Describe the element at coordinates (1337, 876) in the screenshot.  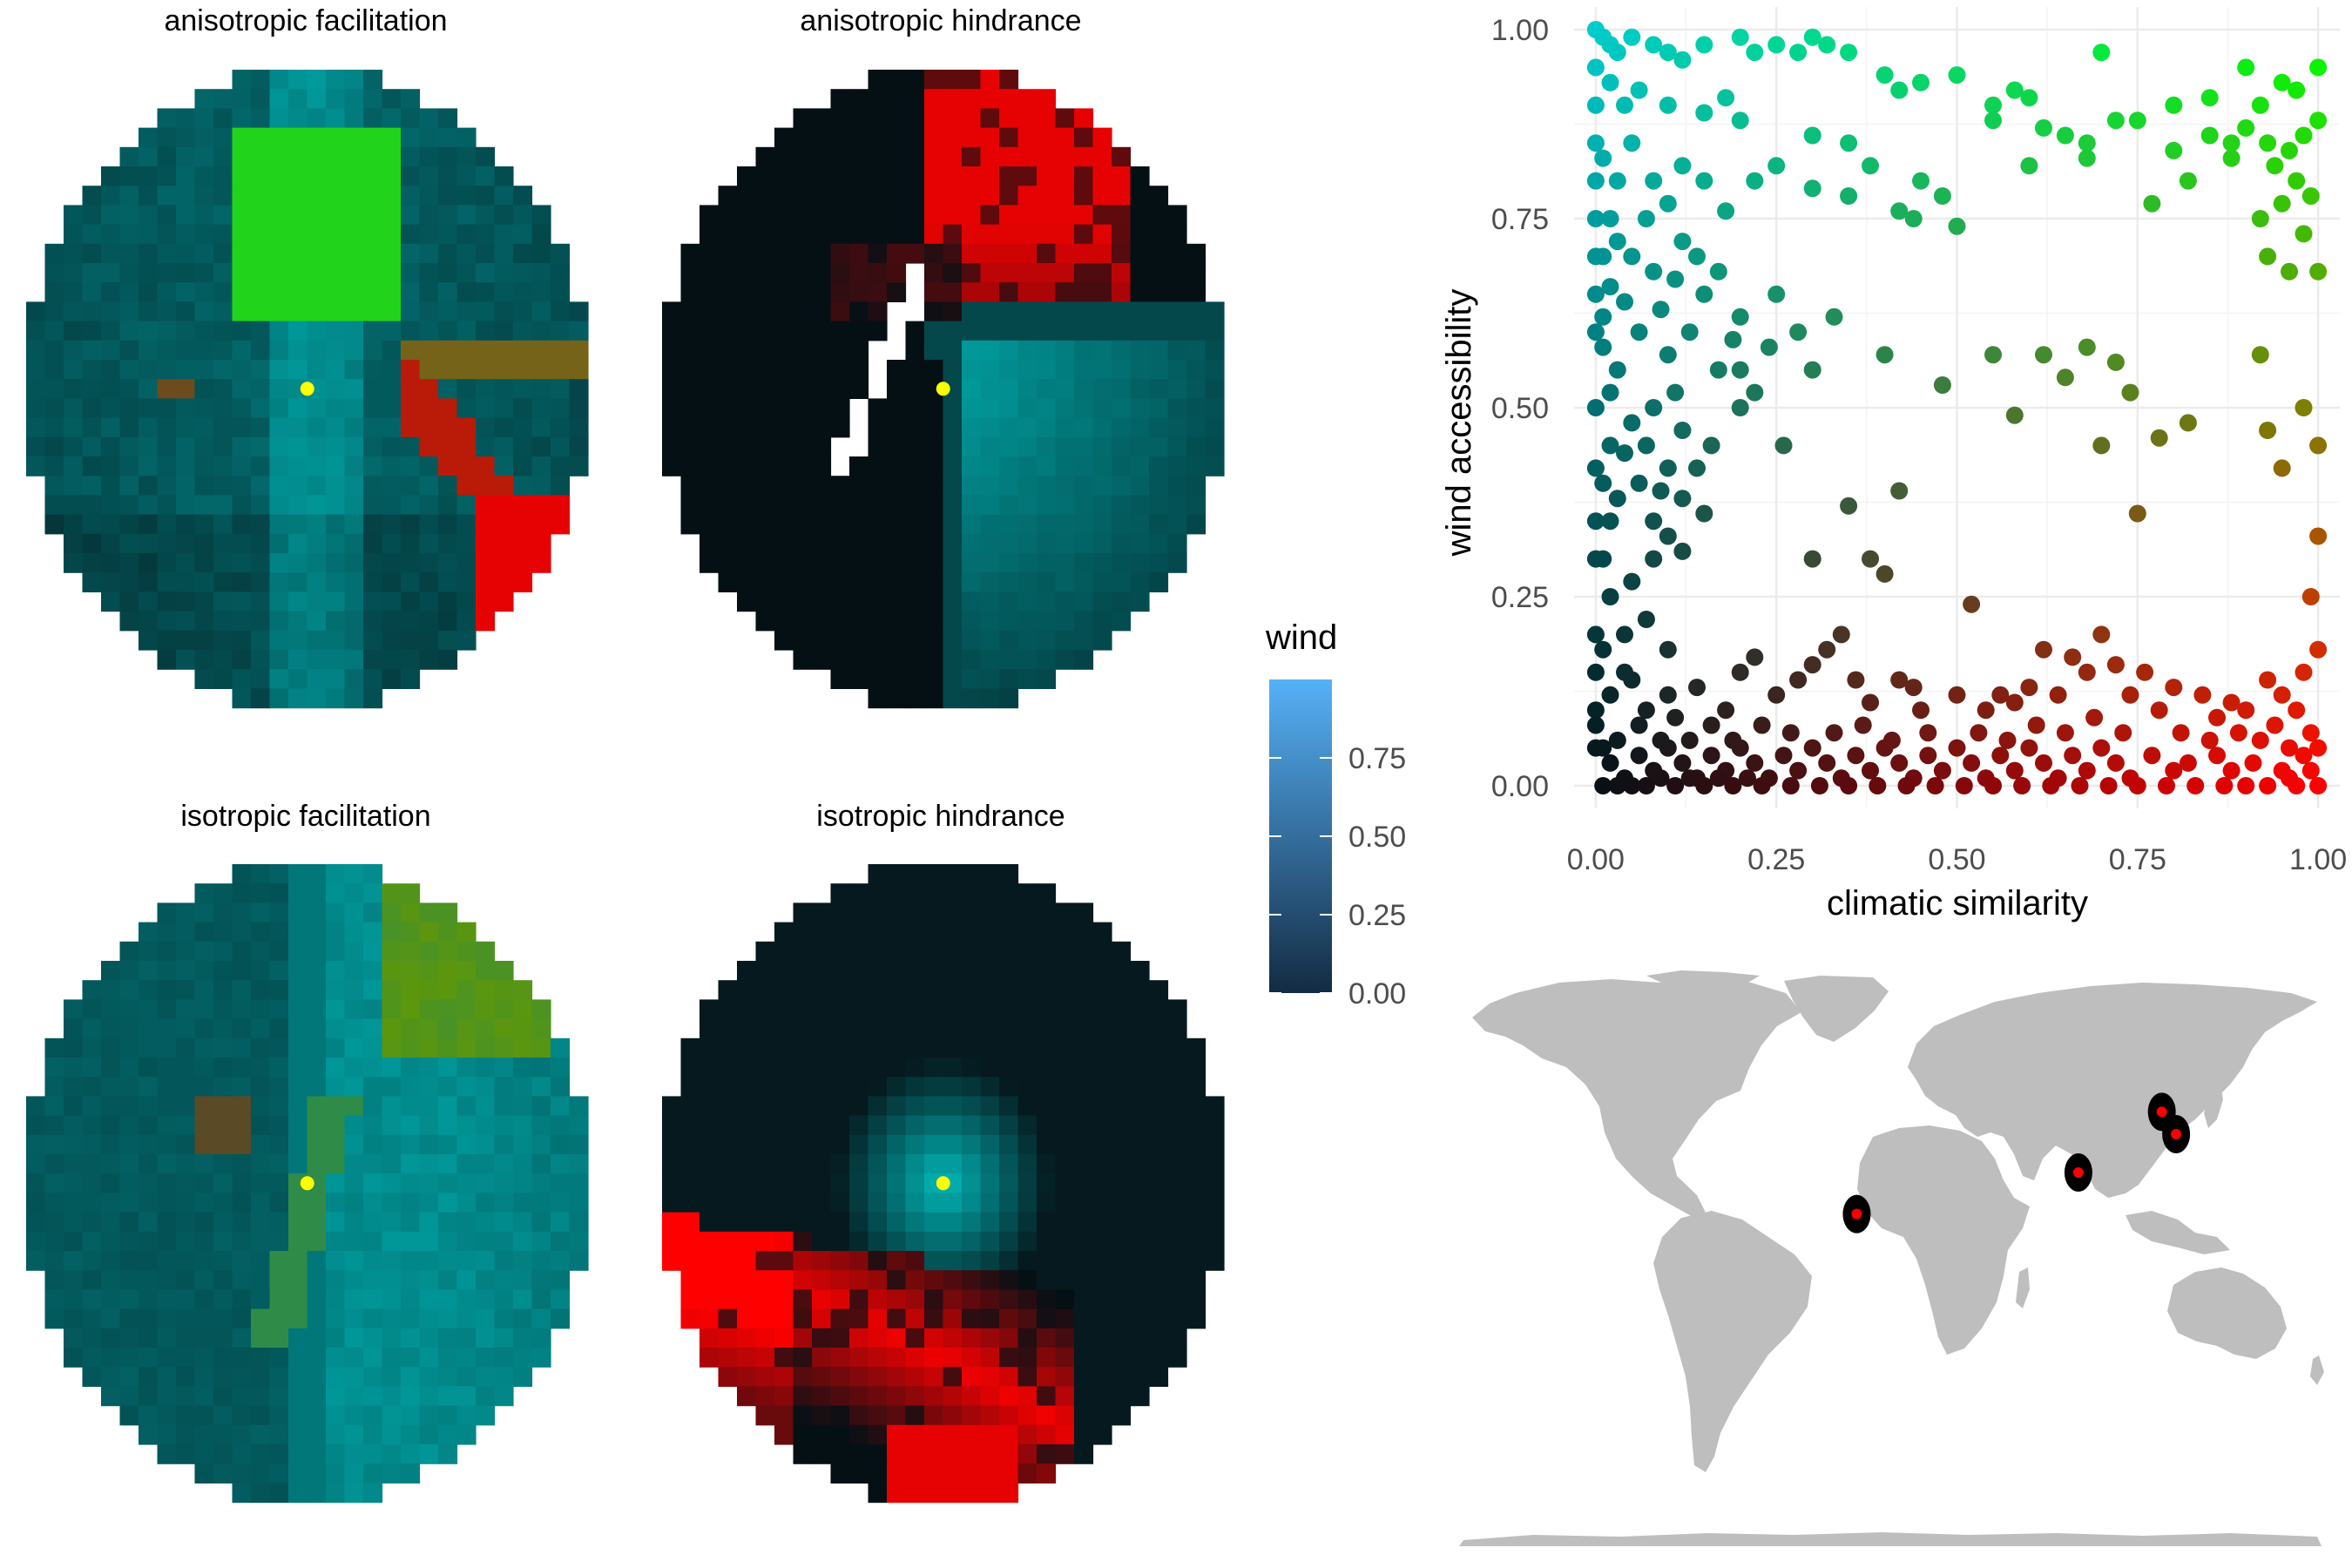
I see `legend-ticks: 0.000.250.500.75` at that location.